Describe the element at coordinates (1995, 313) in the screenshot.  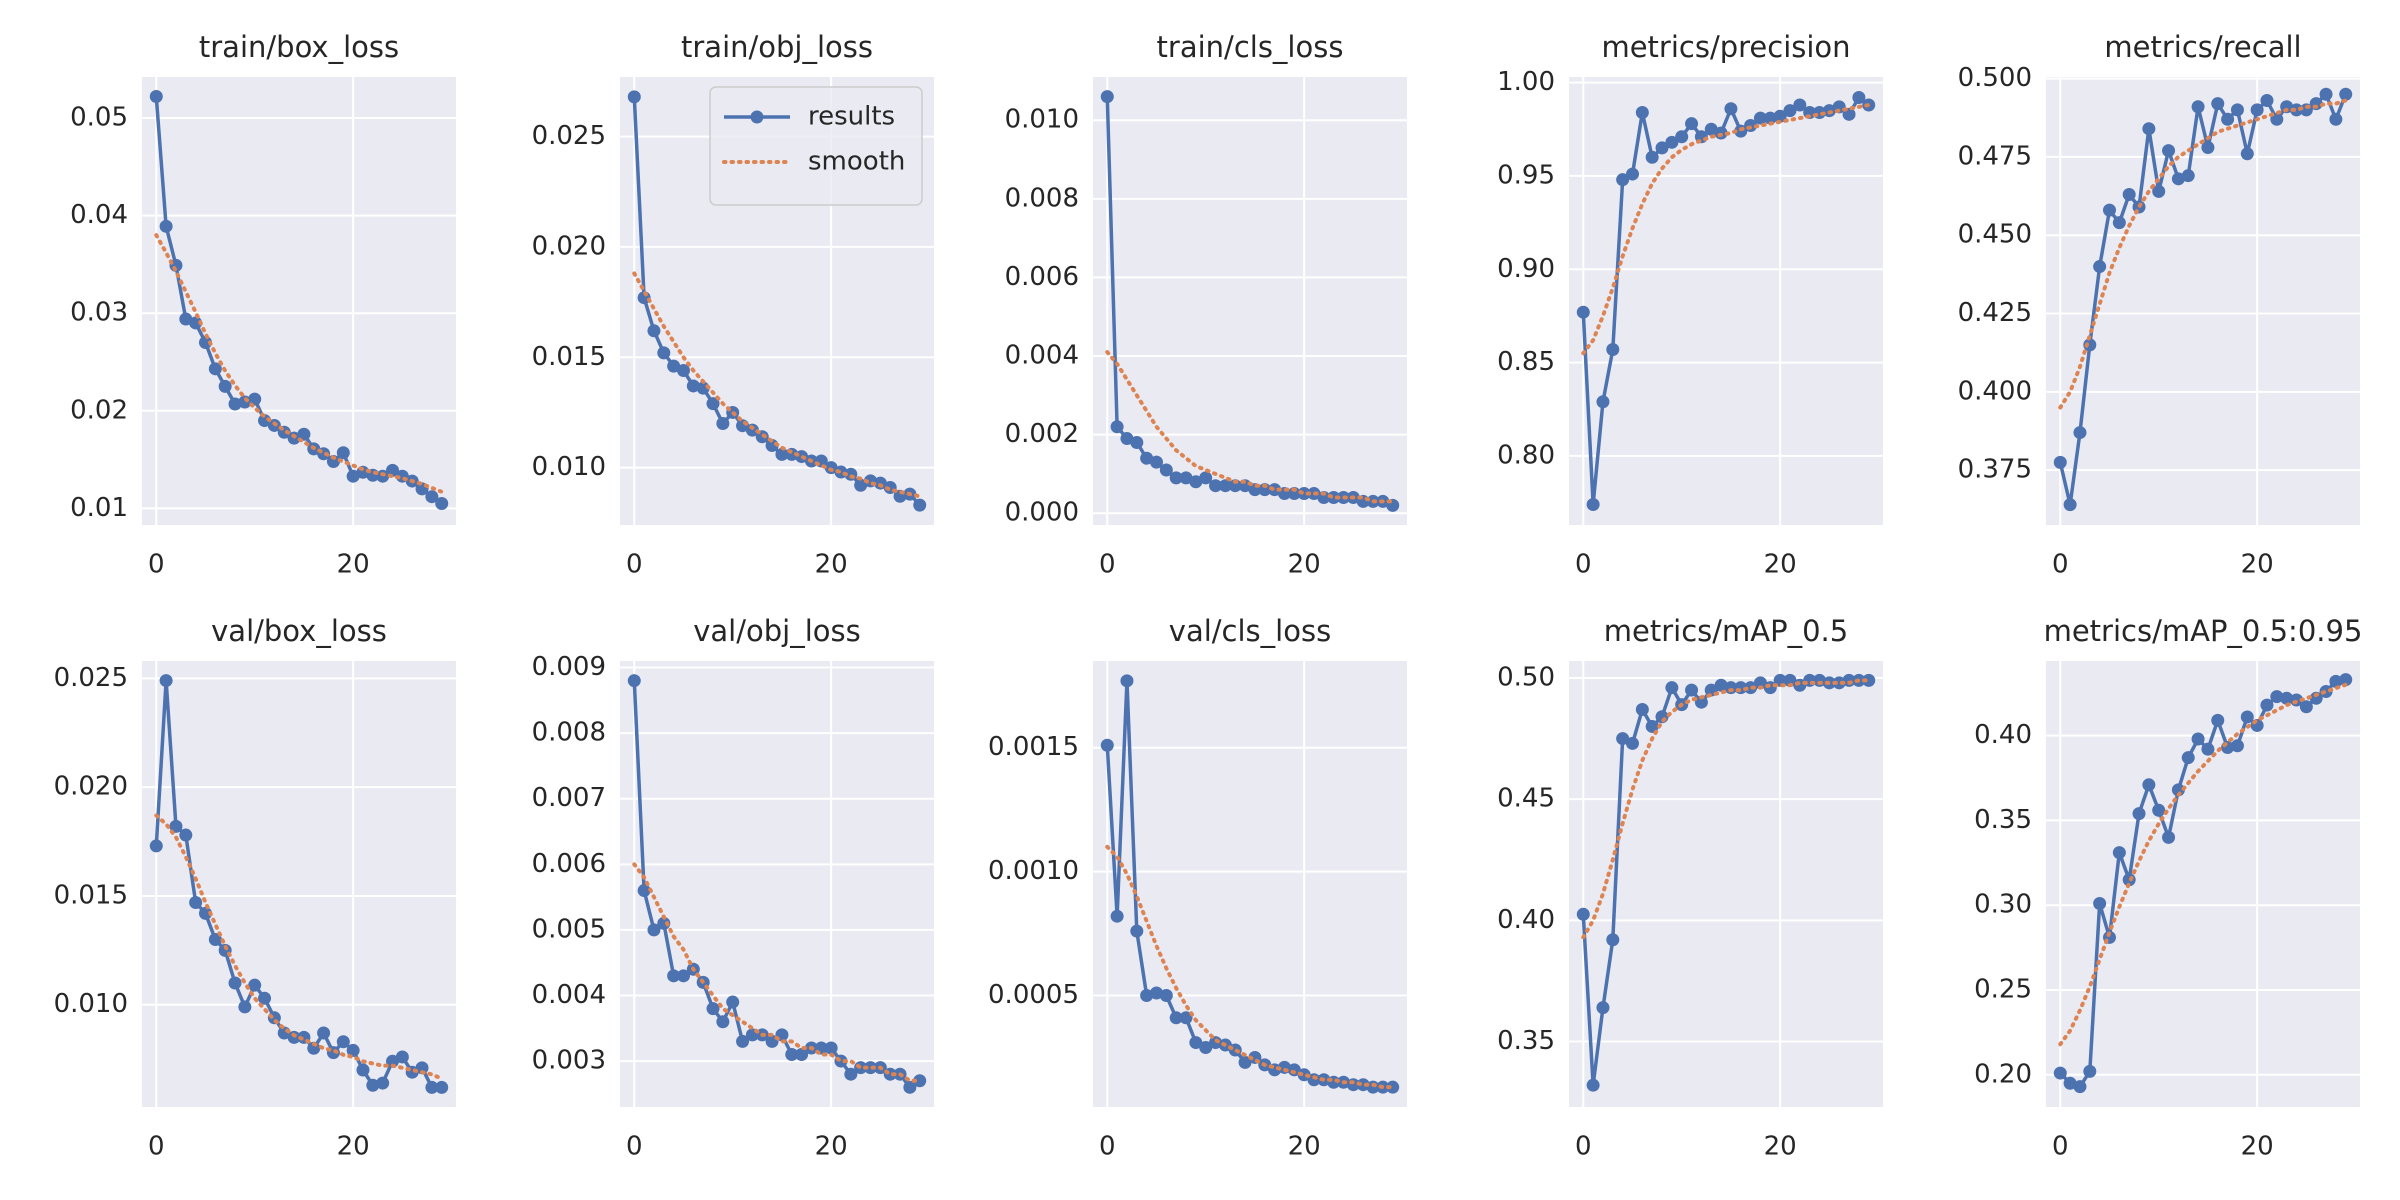
I see `y-tick-label: 0.425` at that location.